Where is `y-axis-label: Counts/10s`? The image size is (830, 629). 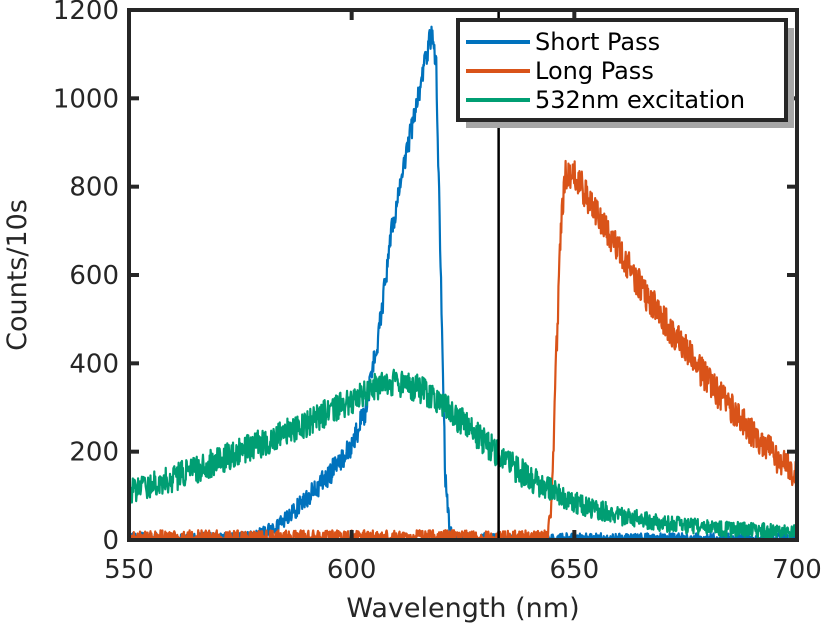
y-axis-label: Counts/10s is located at coordinates (17, 275).